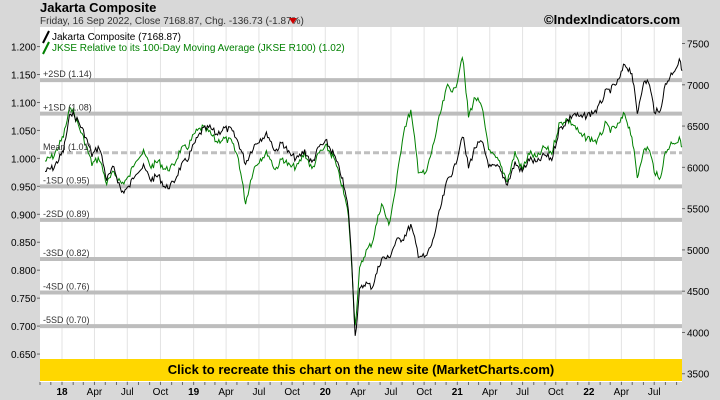 Image resolution: width=720 pixels, height=400 pixels. I want to click on right-axis: 7500 7000 6500 6000 5500 5000 4500 4000 3500, so click(696, 210).